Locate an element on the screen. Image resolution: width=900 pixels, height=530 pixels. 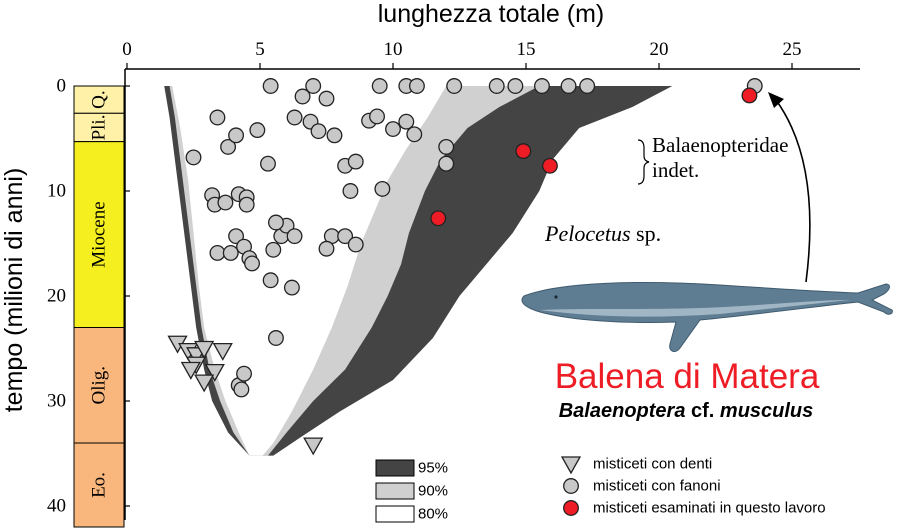
epoch-label-5: Eo. is located at coordinates (99, 485).